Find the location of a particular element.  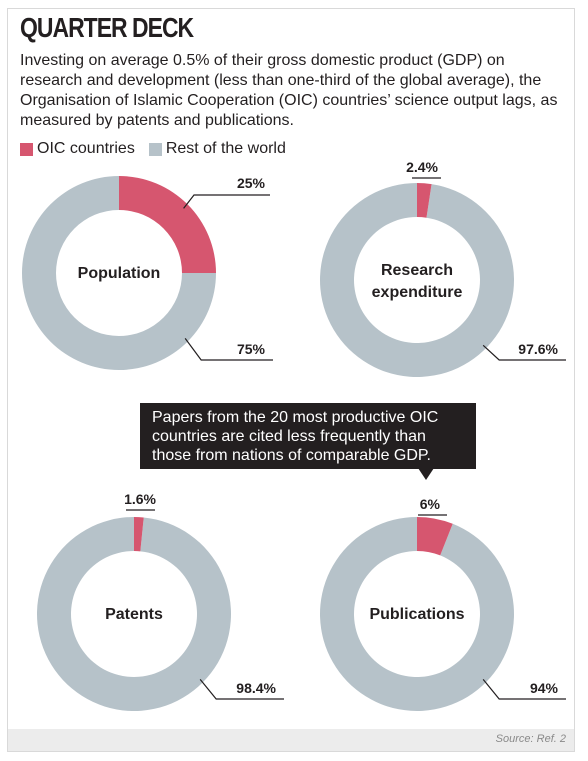

slice-oic-patents is located at coordinates (139, 534).